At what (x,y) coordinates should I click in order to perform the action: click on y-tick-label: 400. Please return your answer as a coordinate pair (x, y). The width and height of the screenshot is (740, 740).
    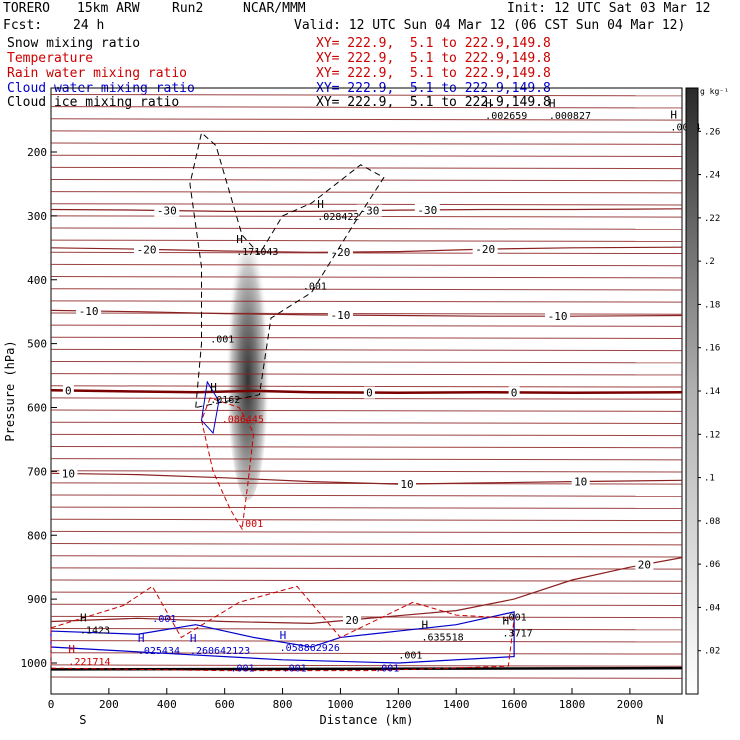
    Looking at the image, I should click on (37, 280).